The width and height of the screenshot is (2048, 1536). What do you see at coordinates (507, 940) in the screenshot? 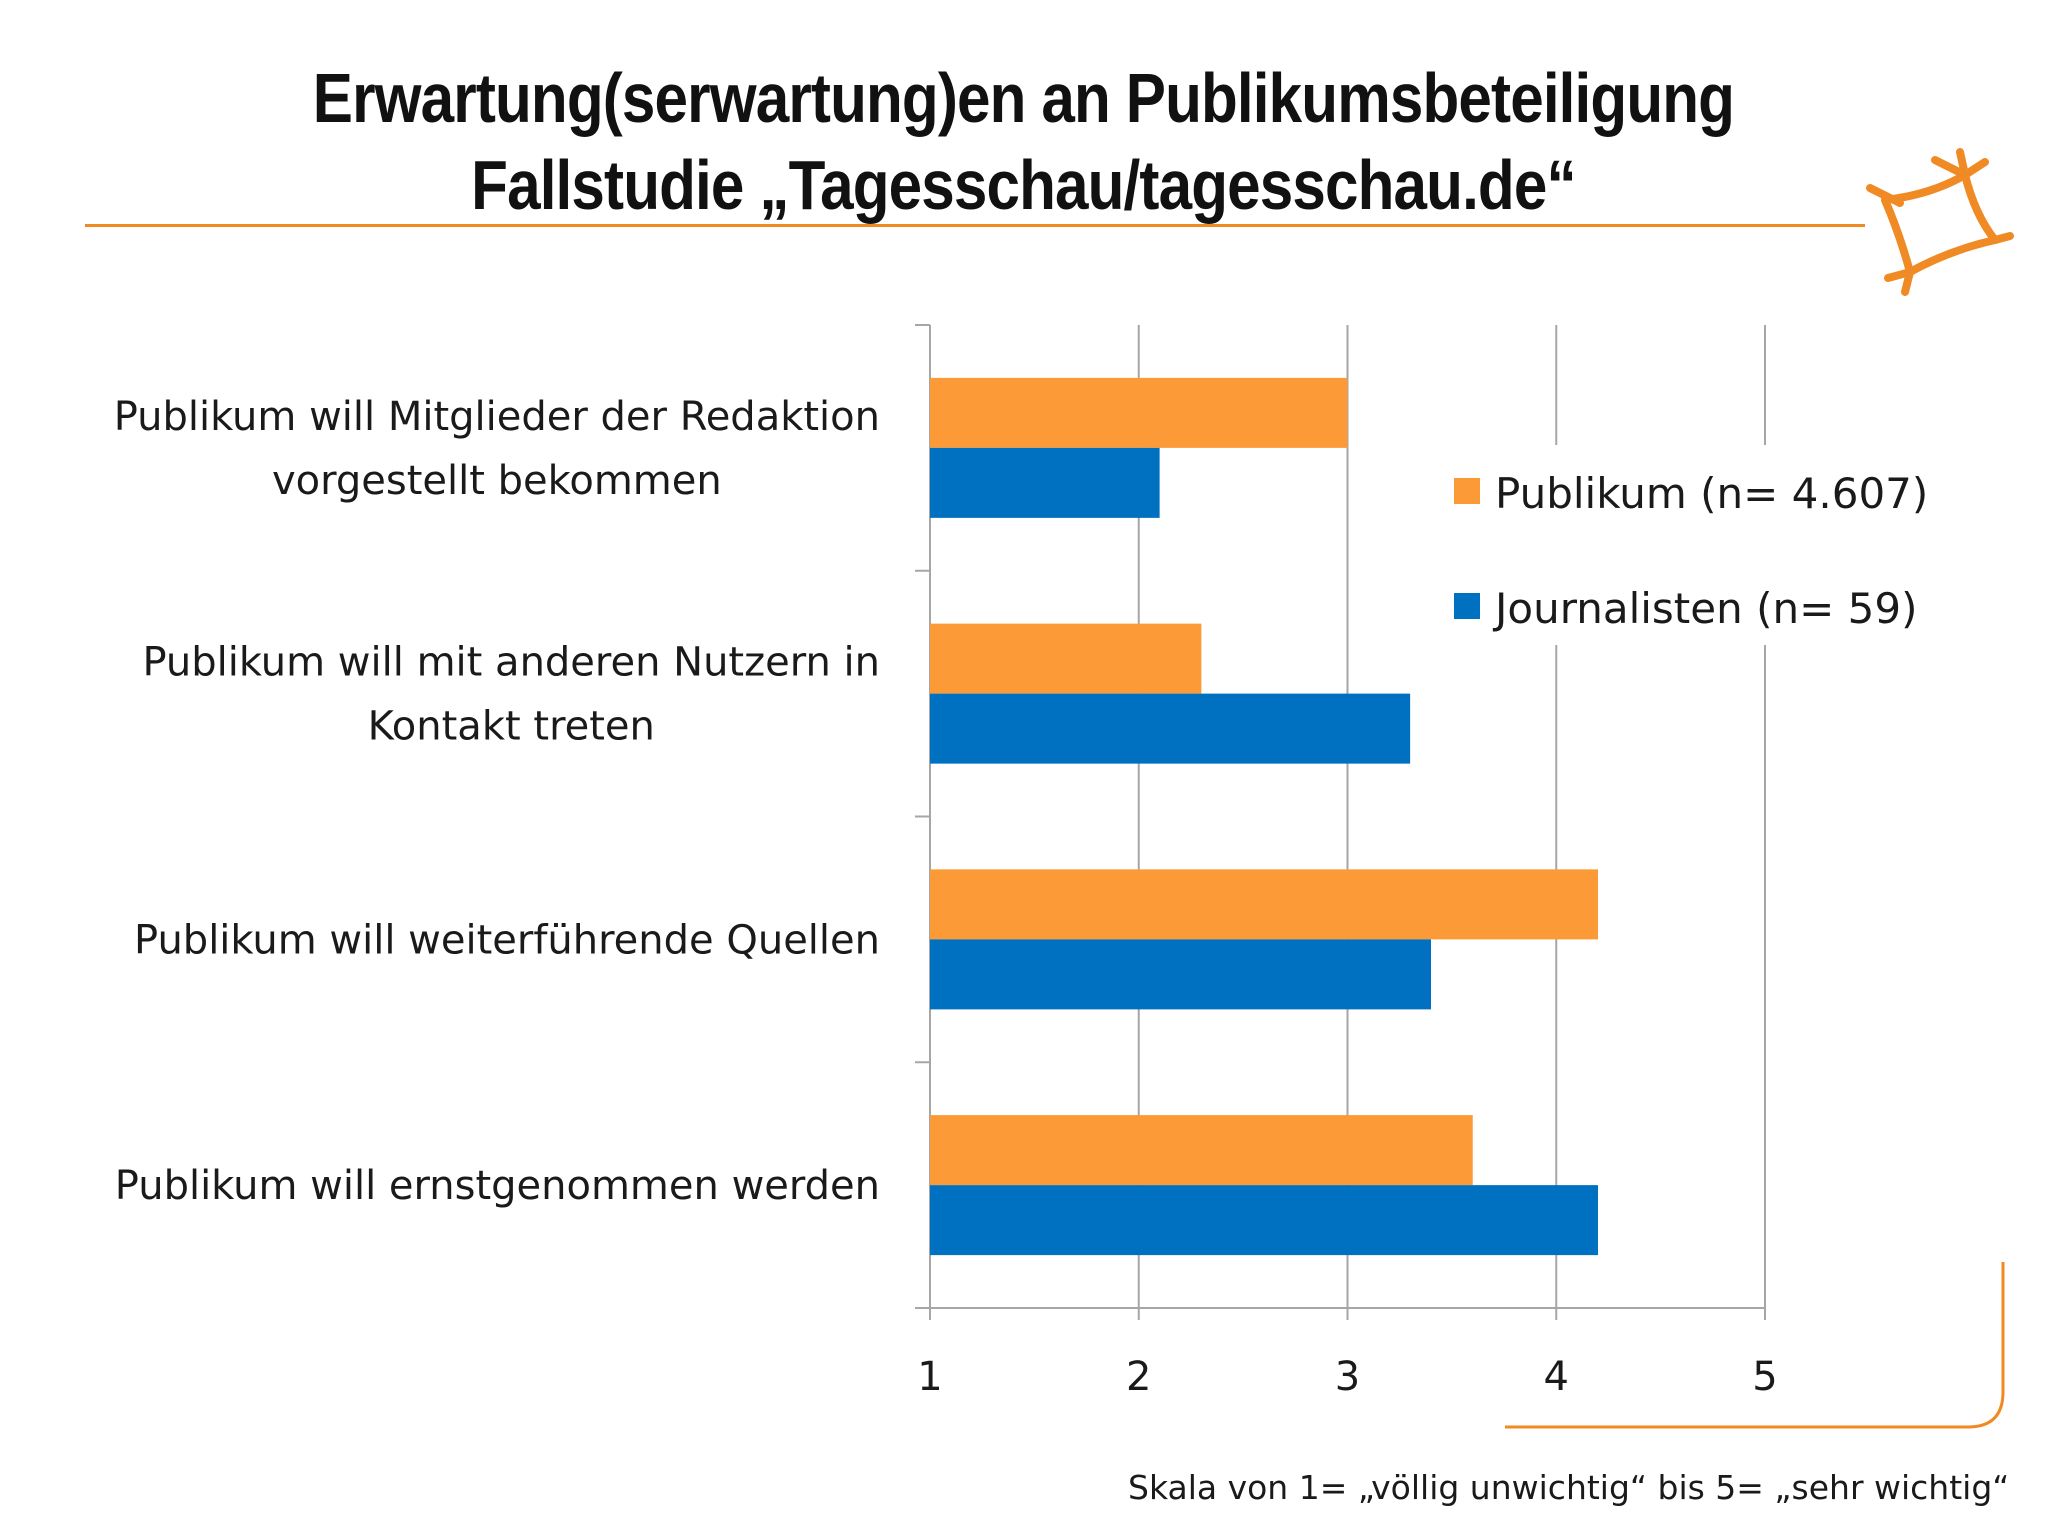
I see `category-label: Publikum will weiterführende Quellen` at bounding box center [507, 940].